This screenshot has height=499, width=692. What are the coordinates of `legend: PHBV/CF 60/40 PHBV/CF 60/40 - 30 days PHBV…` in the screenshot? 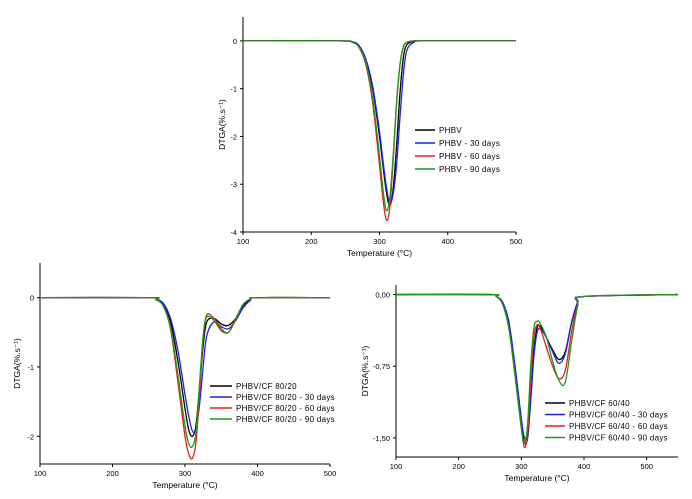 It's located at (606, 421).